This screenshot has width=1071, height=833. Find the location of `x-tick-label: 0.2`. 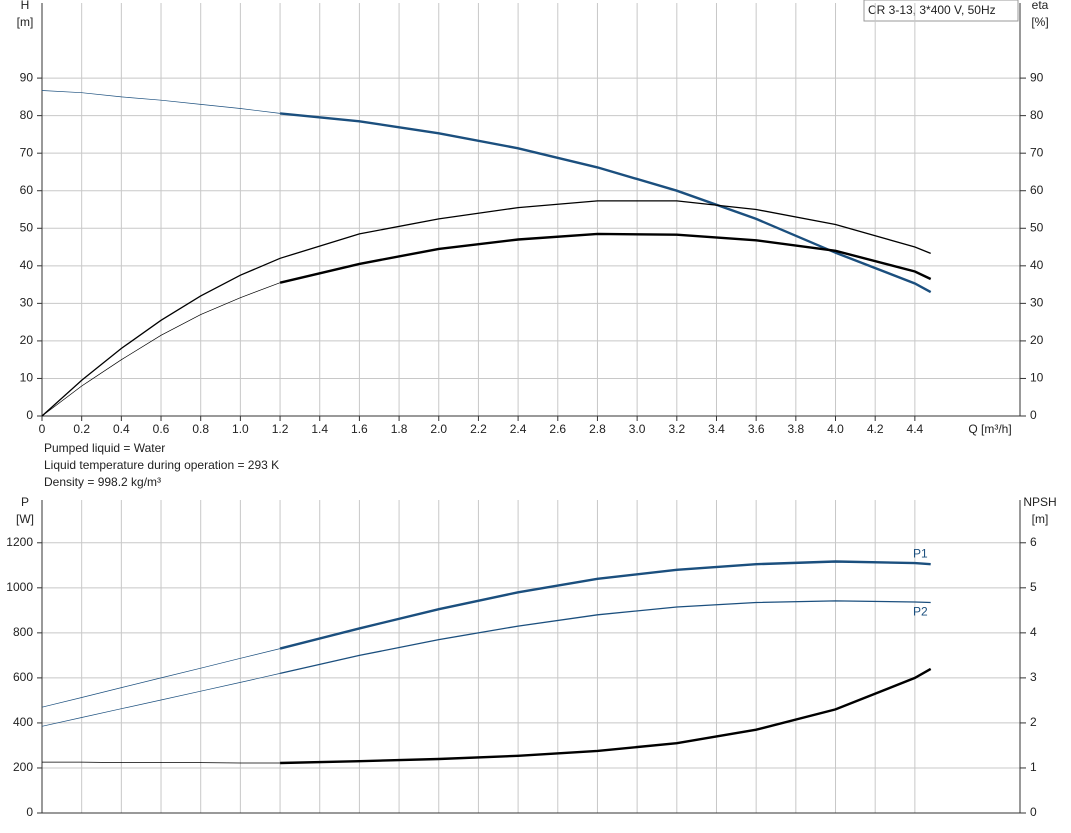

x-tick-label: 0.2 is located at coordinates (81, 429).